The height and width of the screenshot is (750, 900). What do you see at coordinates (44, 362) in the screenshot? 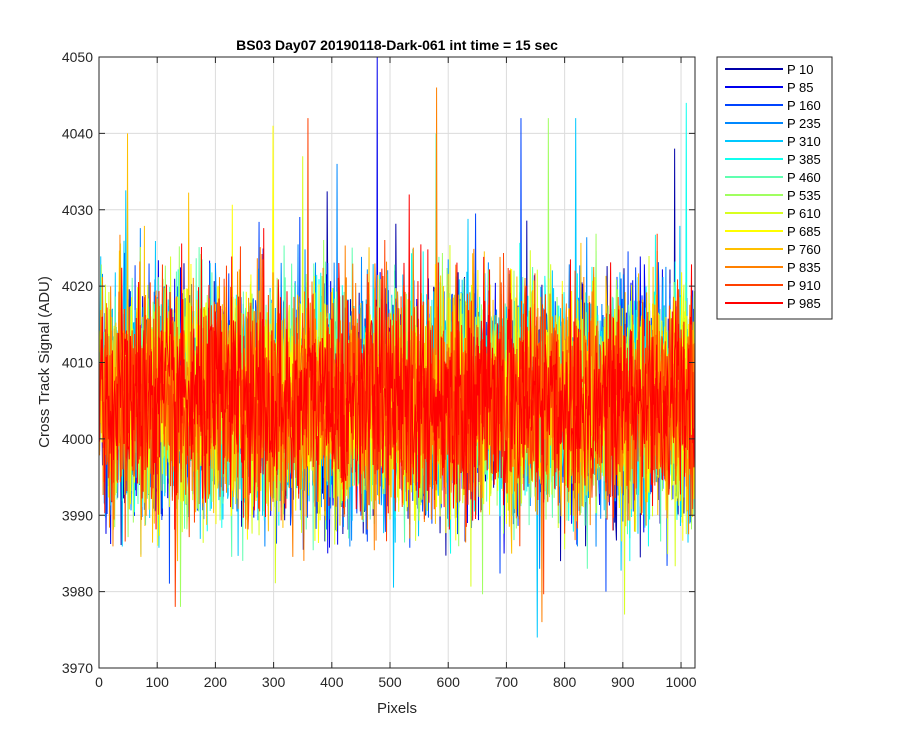
I see `y-axis-label: Cross Track Signal (ADU)` at bounding box center [44, 362].